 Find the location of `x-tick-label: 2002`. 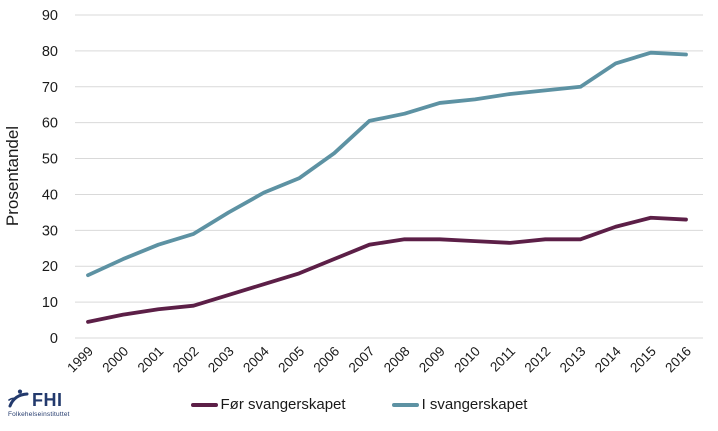

x-tick-label: 2002 is located at coordinates (186, 360).